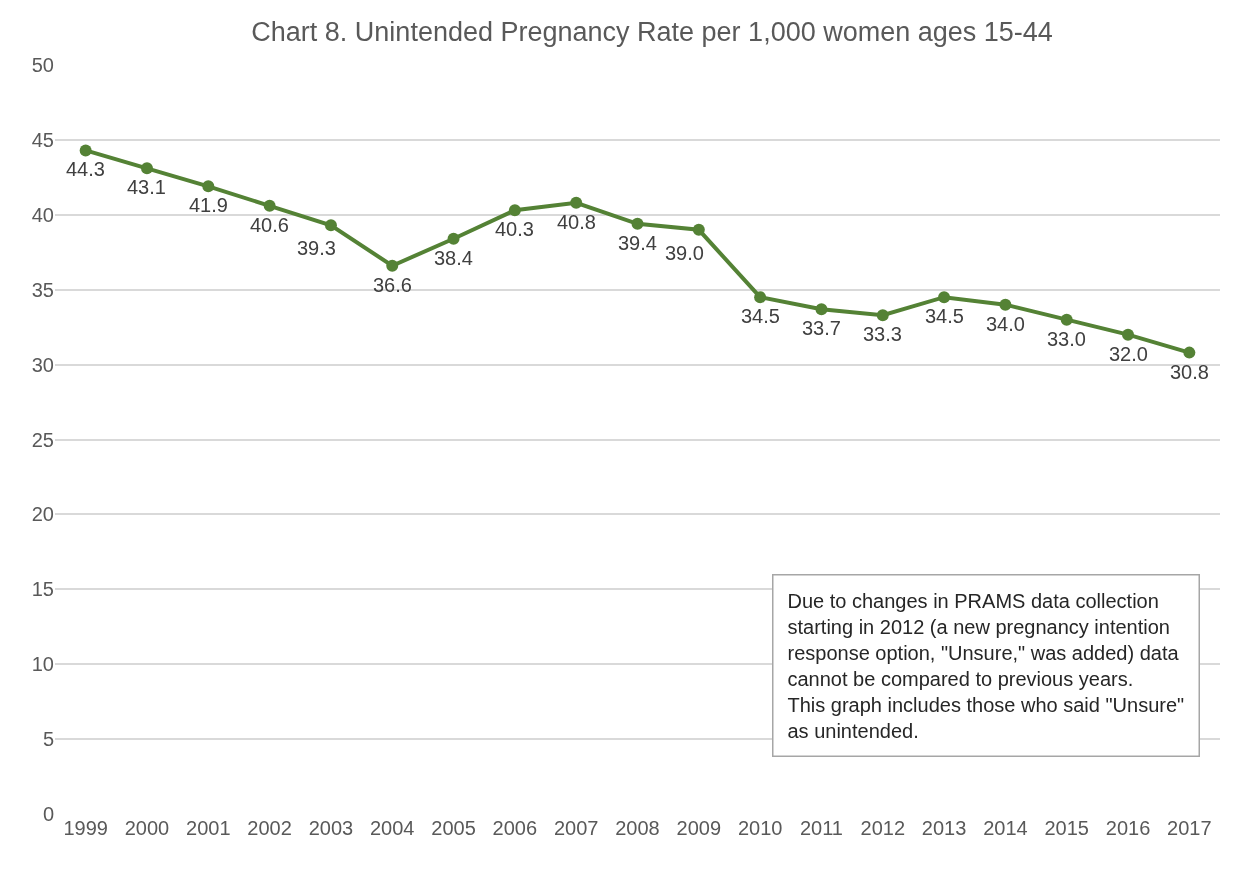 This screenshot has height=869, width=1254. I want to click on data-label: 33.3, so click(882, 334).